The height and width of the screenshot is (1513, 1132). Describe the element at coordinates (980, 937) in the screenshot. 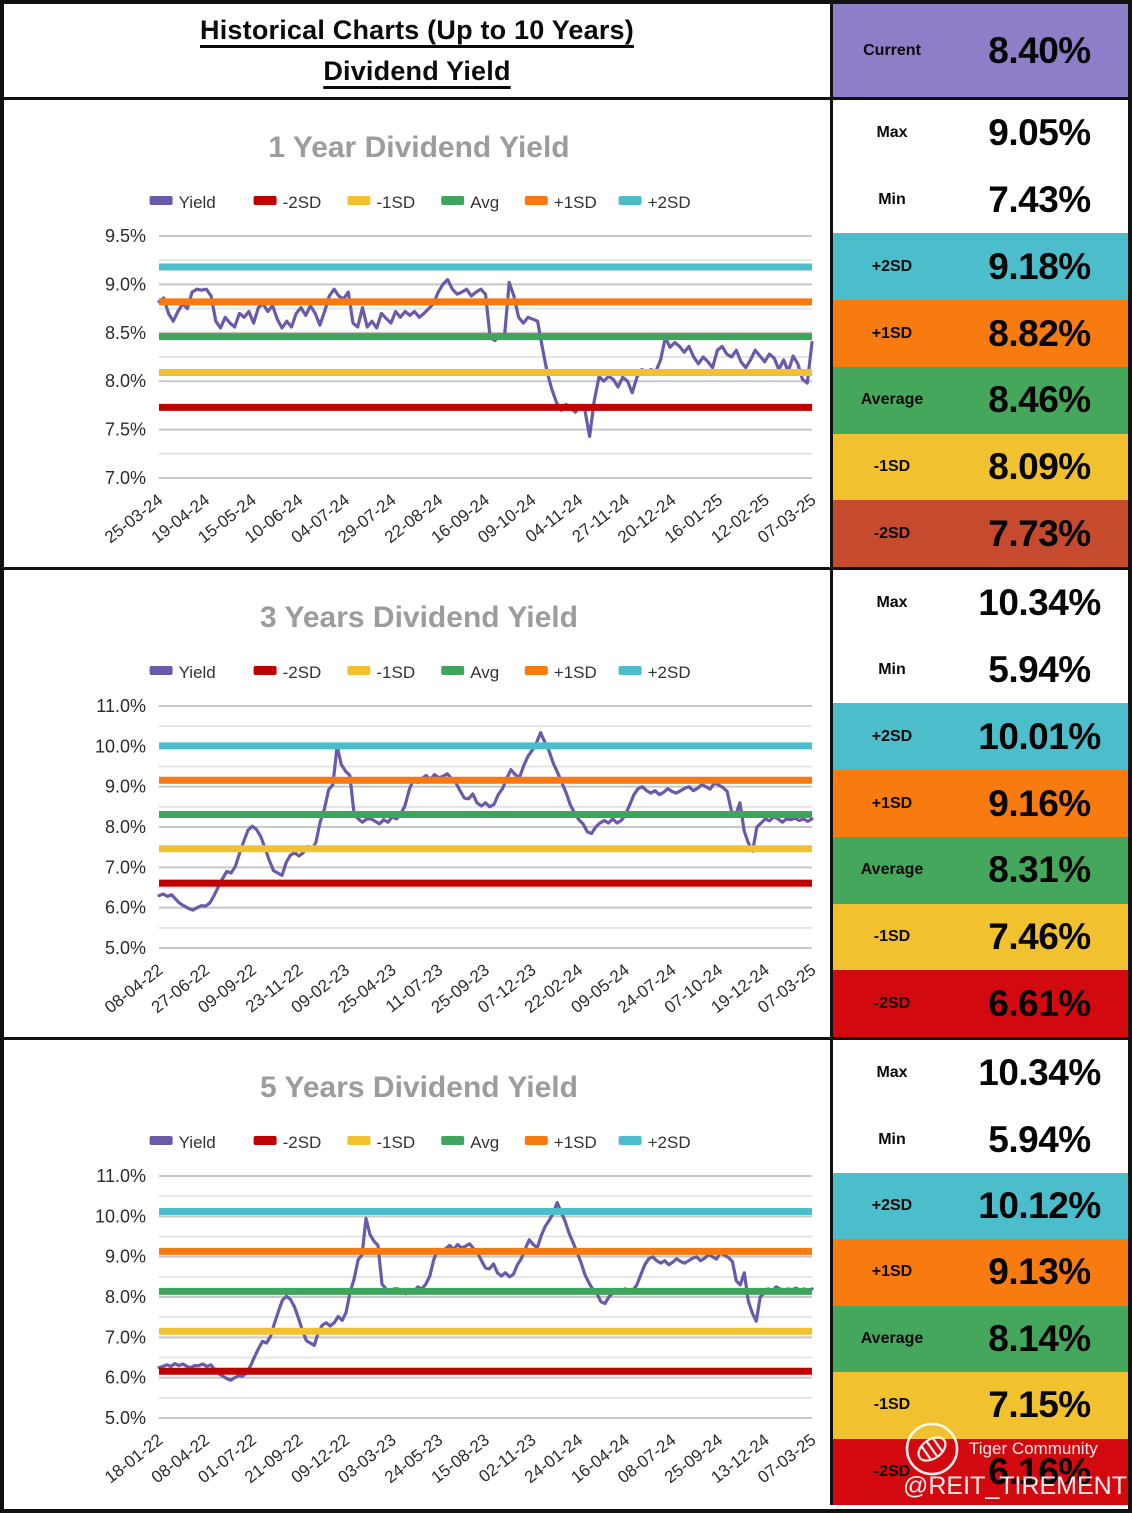

I see `stat-row-minus1sd: -1SD 7.46%` at that location.